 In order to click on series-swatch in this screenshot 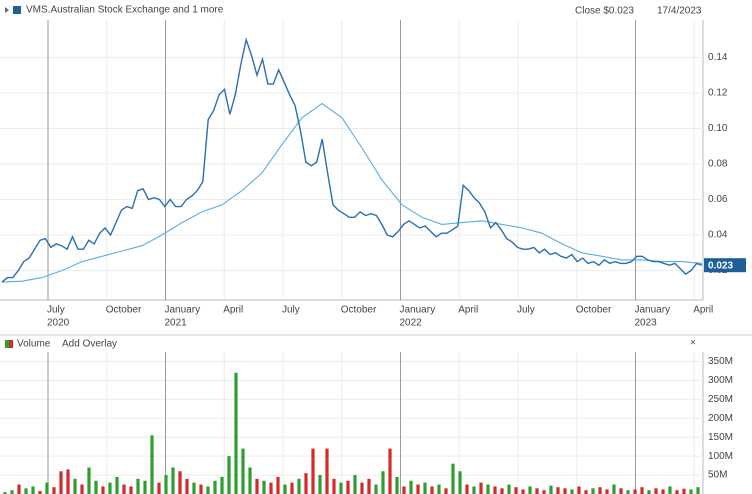, I will do `click(17, 10)`.